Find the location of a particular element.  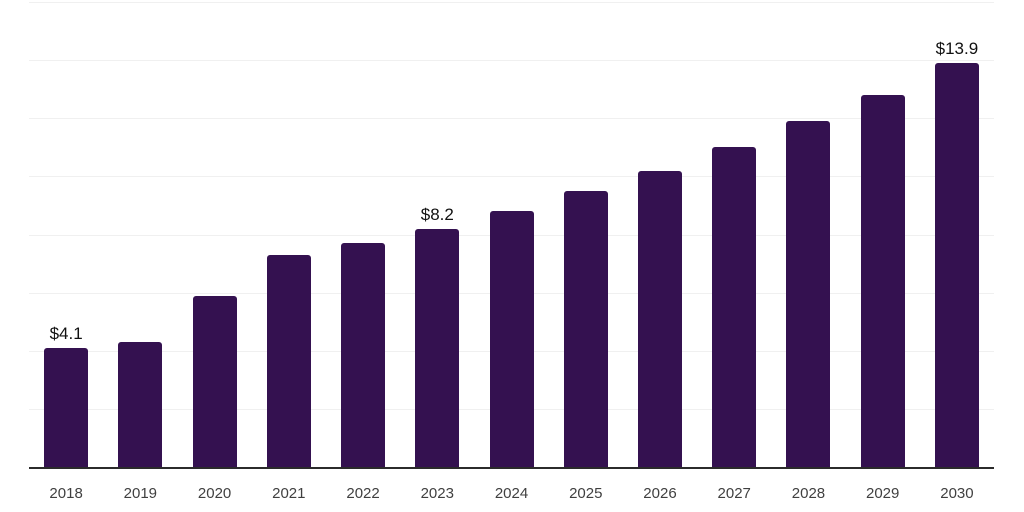

bar-2025 is located at coordinates (585, 328).